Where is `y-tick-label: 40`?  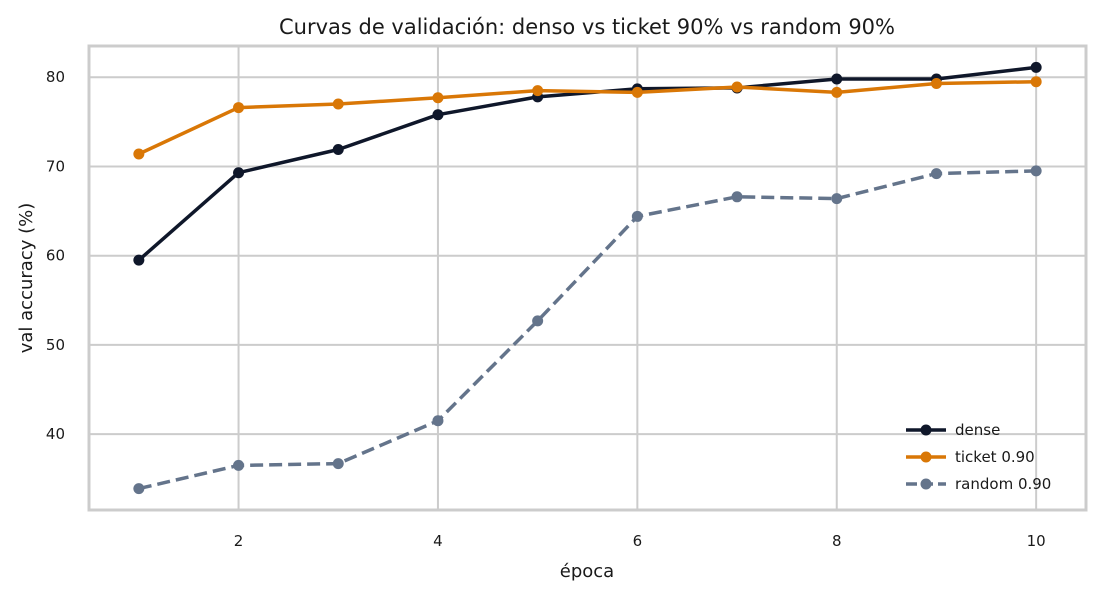
y-tick-label: 40 is located at coordinates (55, 434).